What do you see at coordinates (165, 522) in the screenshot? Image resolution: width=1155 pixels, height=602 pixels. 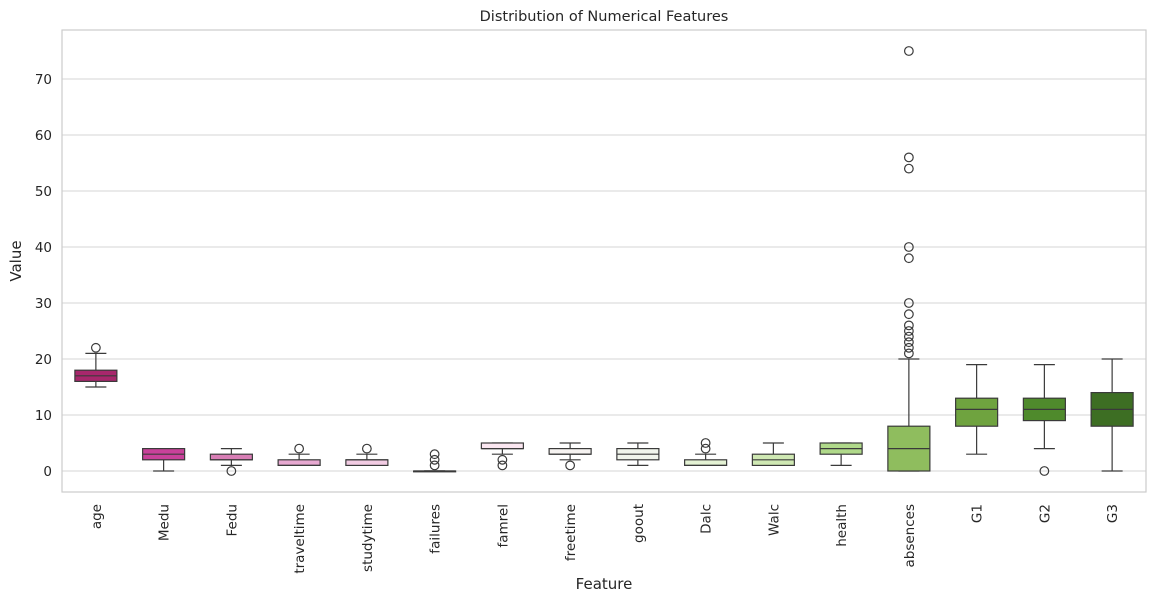 I see `x-tick-label: Medu` at bounding box center [165, 522].